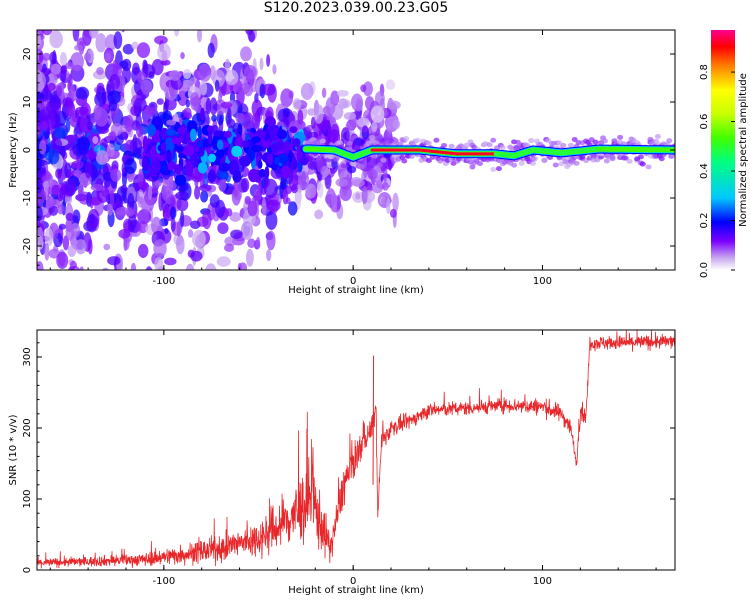  Describe the element at coordinates (27, 570) in the screenshot. I see `snr-y-tick-label: 0` at that location.